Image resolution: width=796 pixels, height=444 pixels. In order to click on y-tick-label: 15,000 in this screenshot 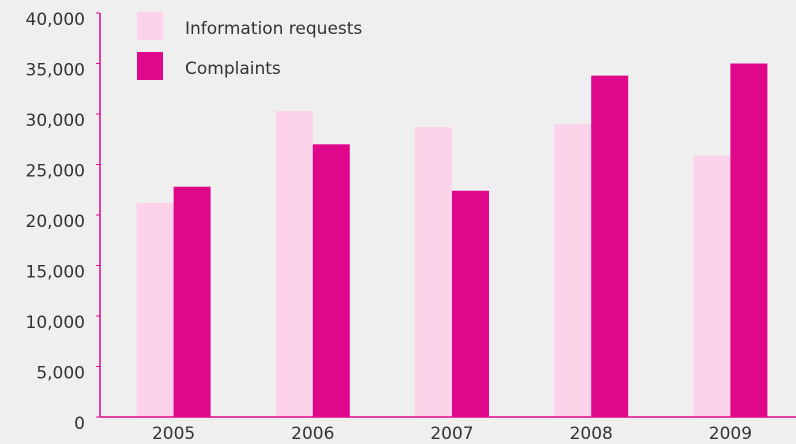, I will do `click(55, 273)`.